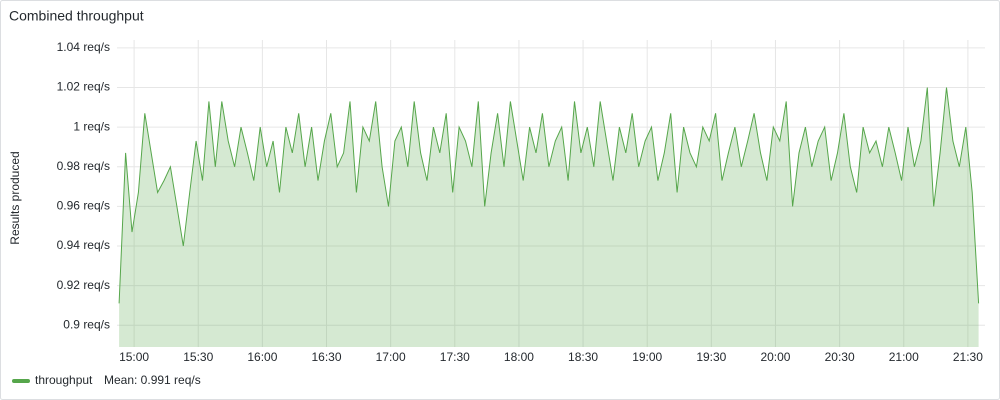  I want to click on y-tick-label: 1.02 req/s, so click(83, 87).